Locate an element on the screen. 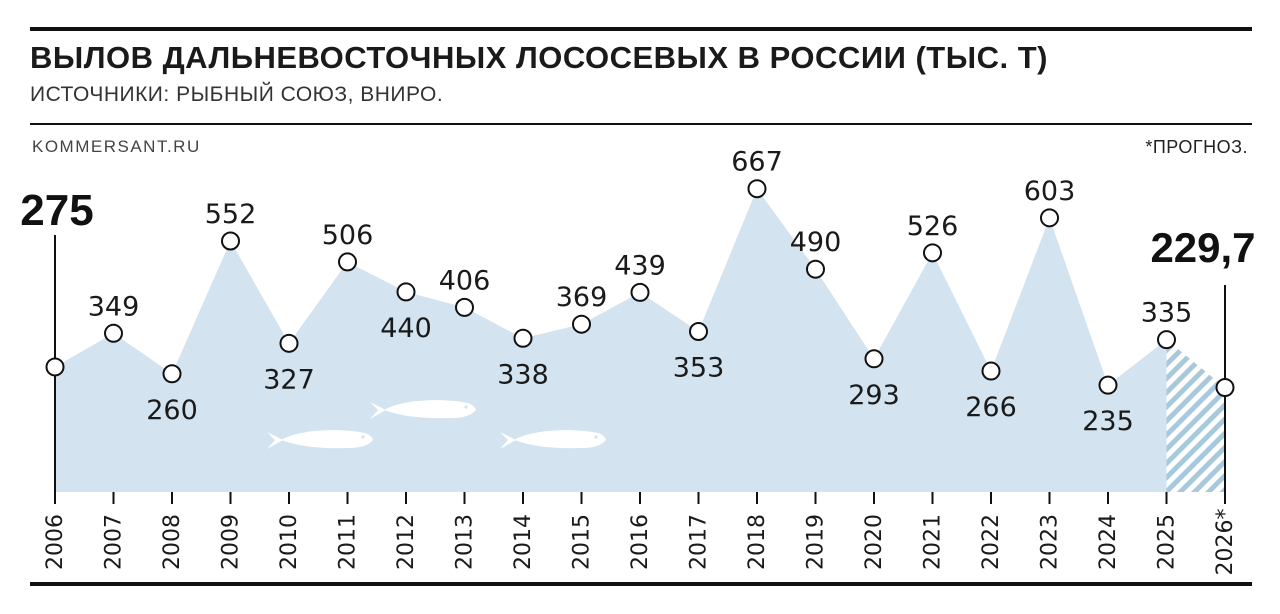 Image resolution: width=1280 pixels, height=614 pixels. x-tick-label: 2010 is located at coordinates (289, 542).